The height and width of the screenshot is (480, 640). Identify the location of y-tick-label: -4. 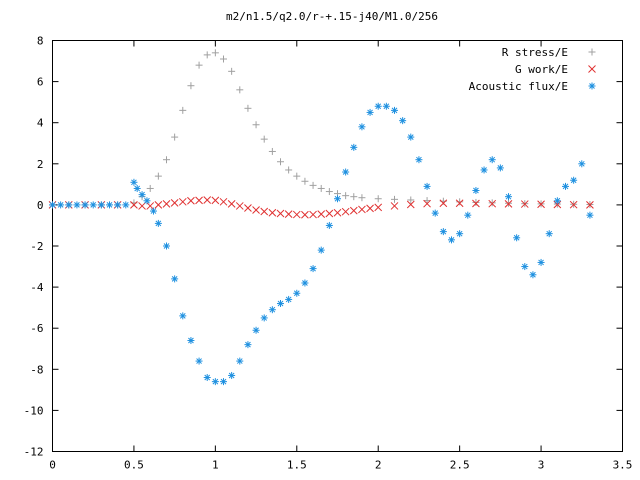
(37, 287).